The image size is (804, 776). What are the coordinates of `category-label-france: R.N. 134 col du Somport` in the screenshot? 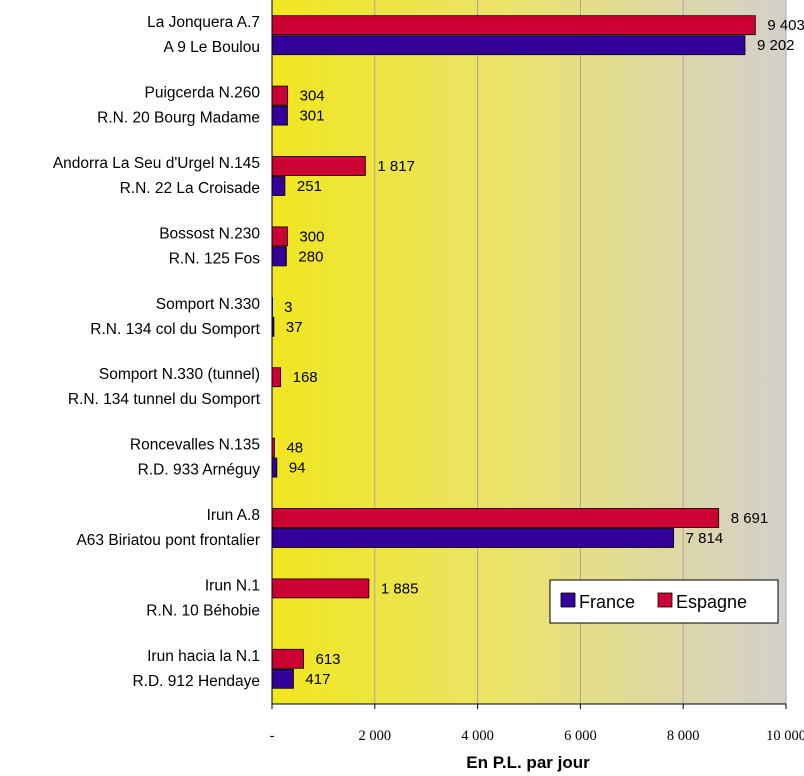 It's located at (175, 329).